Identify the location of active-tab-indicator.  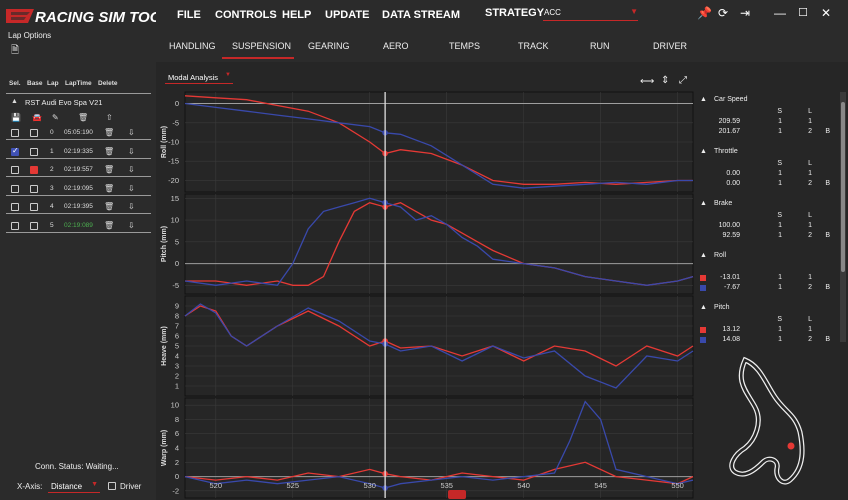
(258, 58).